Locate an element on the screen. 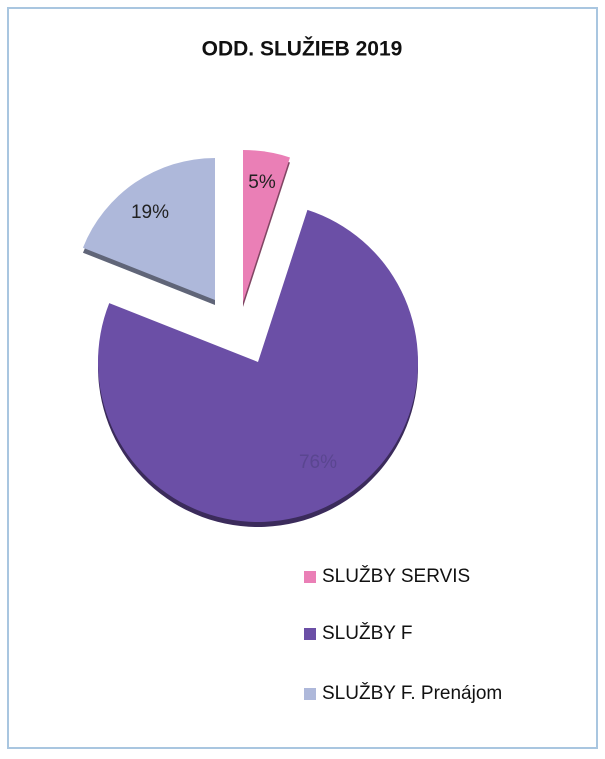 The width and height of the screenshot is (605, 759). legend-label: SLUŽBY F. Prenájom is located at coordinates (412, 693).